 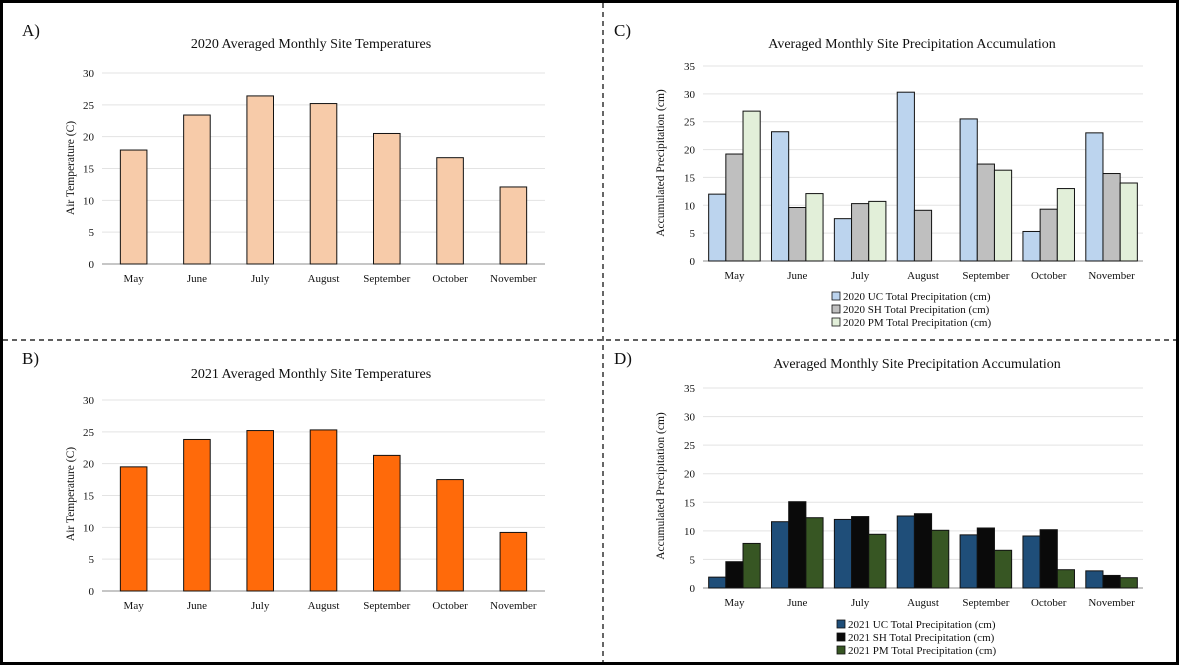 I want to click on legend-entry: 2020 UC Total Precipitation (cm), so click(x=917, y=297).